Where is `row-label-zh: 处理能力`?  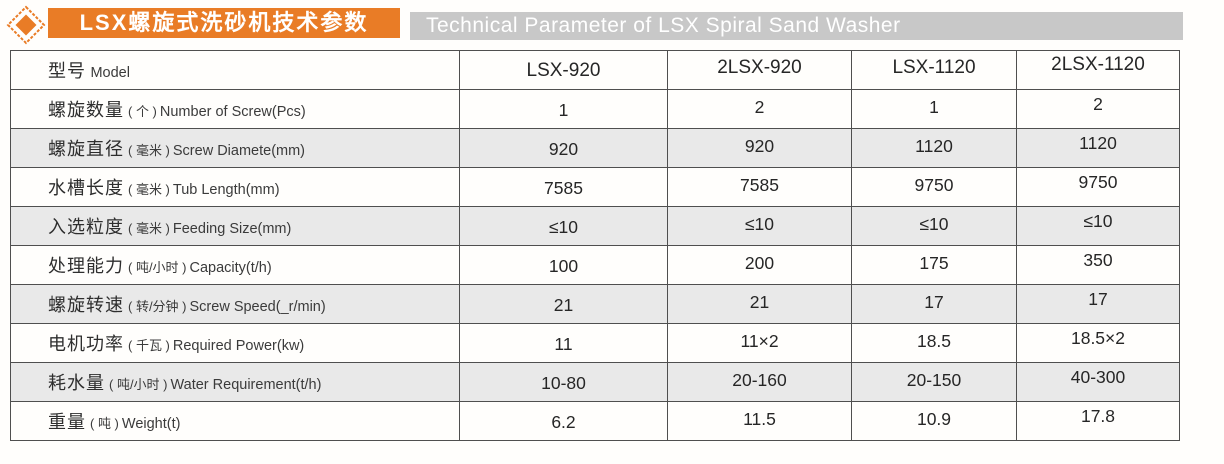 row-label-zh: 处理能力 is located at coordinates (86, 266).